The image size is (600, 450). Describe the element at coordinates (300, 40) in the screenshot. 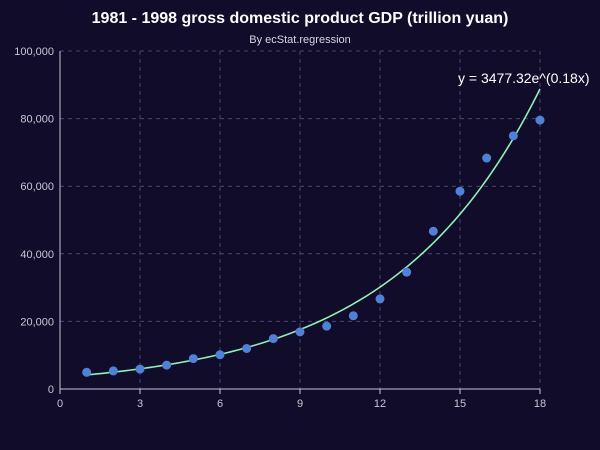

I see `chart-subtitle: By ecStat.regression` at that location.